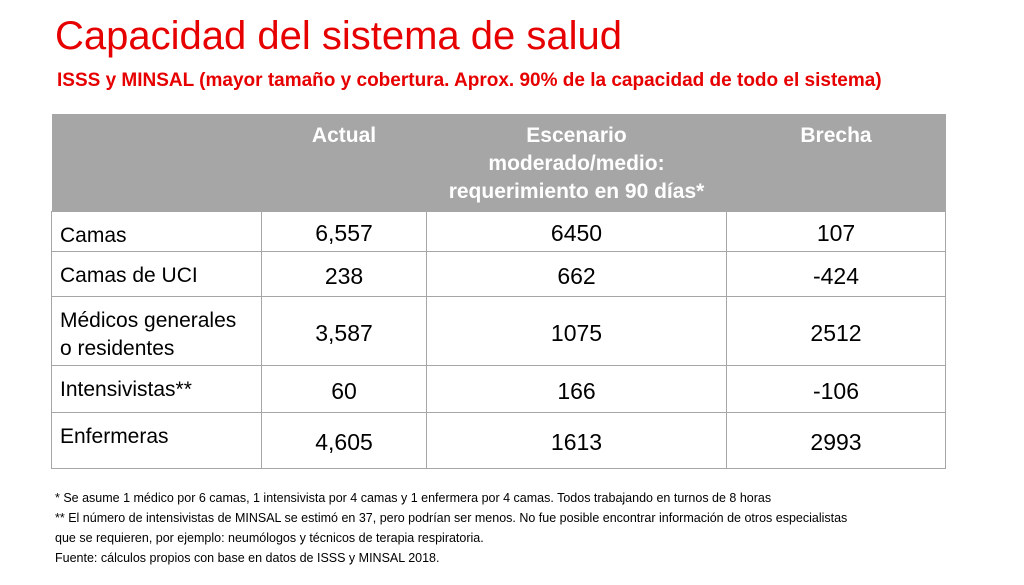  I want to click on header-scenario-line: moderado/medio:, so click(576, 163).